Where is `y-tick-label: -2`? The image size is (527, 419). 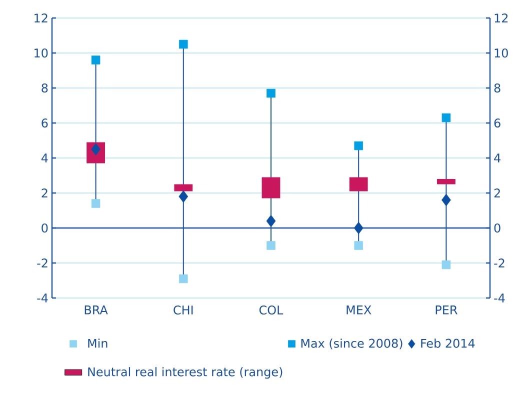 y-tick-label: -2 is located at coordinates (42, 263).